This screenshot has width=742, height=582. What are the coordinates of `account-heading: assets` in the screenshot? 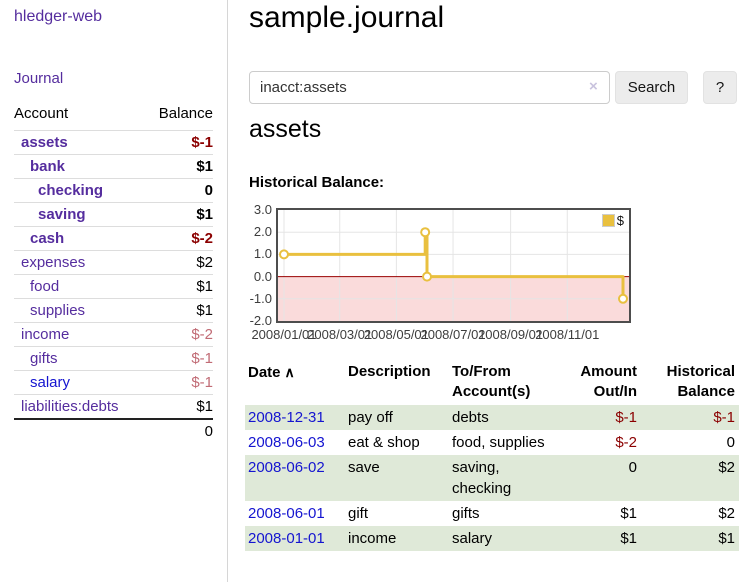 It's located at (285, 129).